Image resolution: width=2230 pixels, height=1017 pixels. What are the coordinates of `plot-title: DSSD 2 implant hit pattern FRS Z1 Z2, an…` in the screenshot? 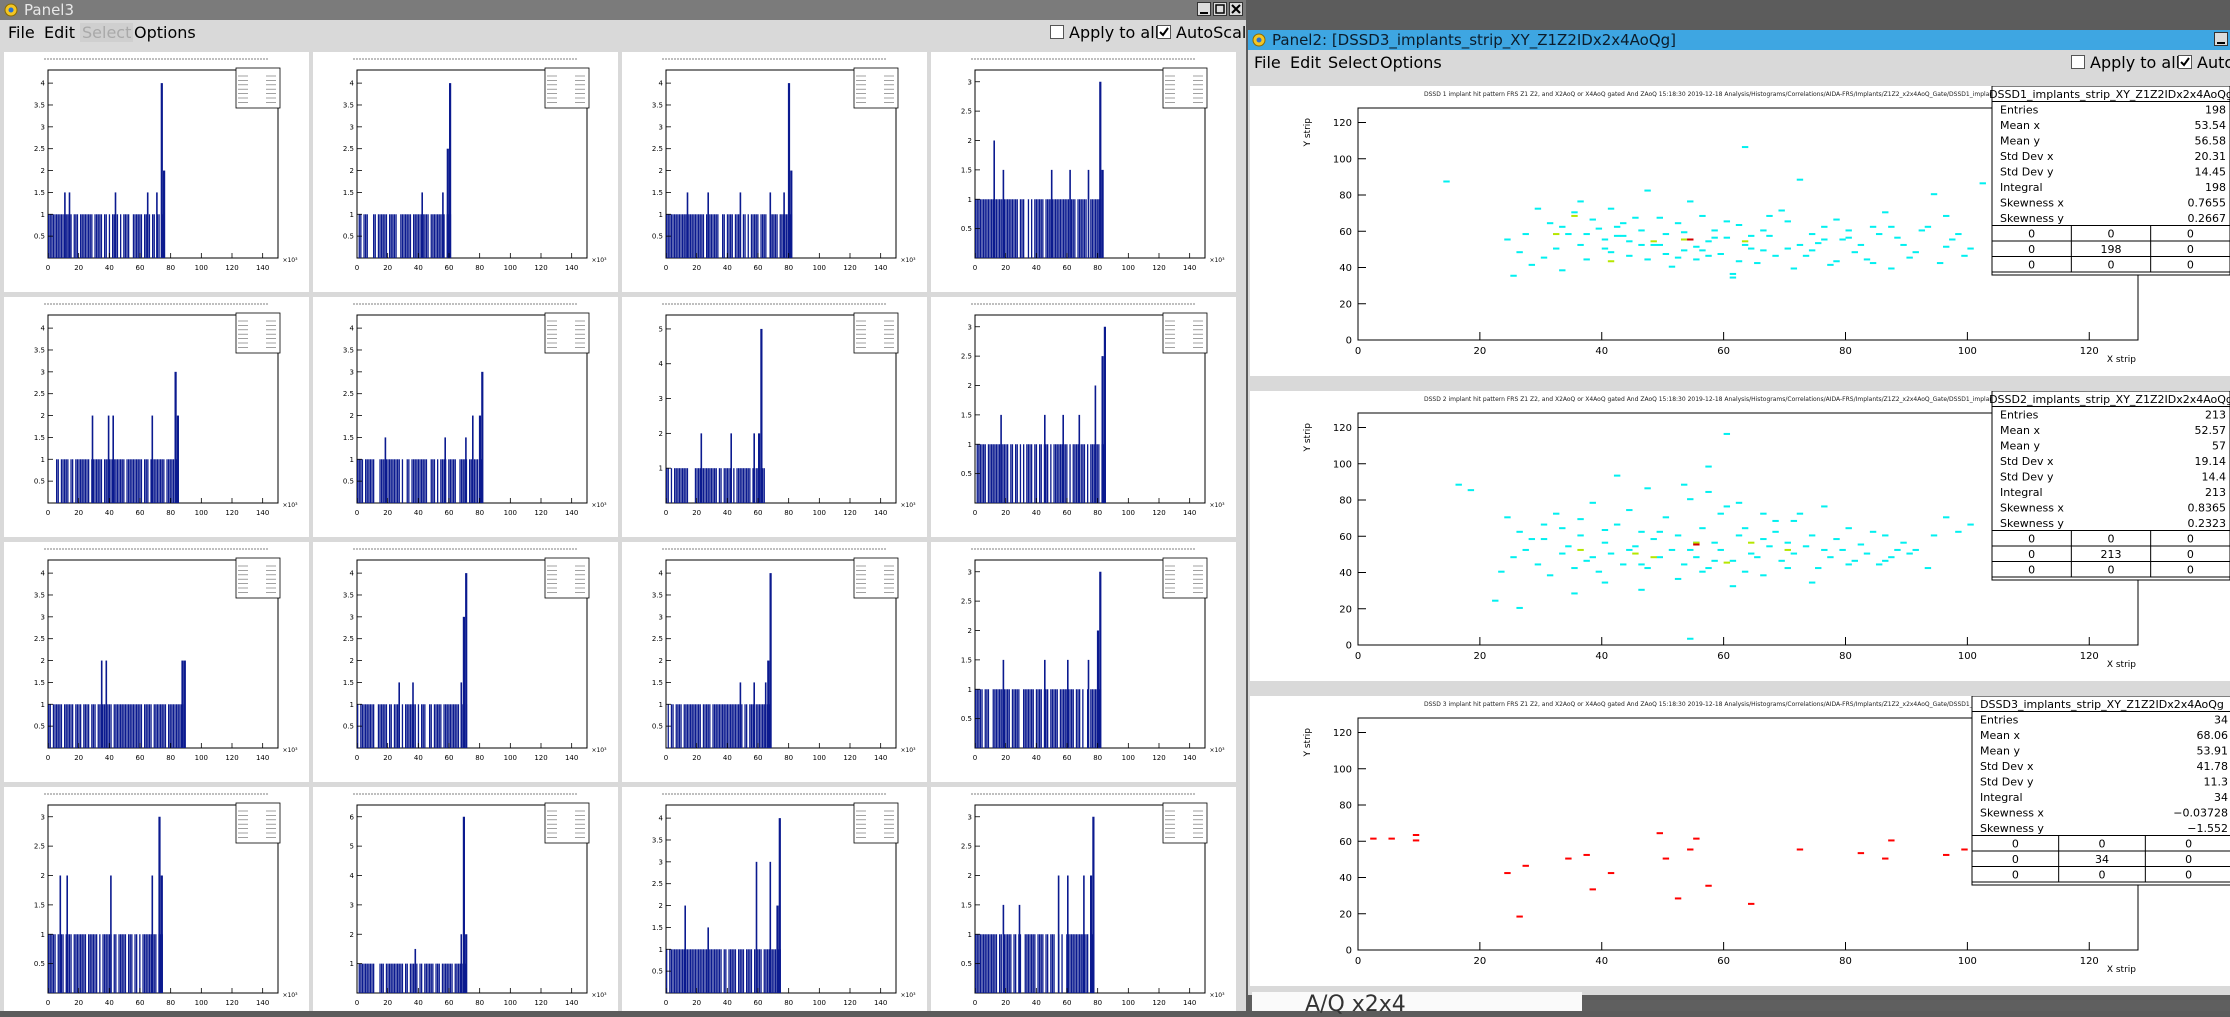 It's located at (1753, 399).